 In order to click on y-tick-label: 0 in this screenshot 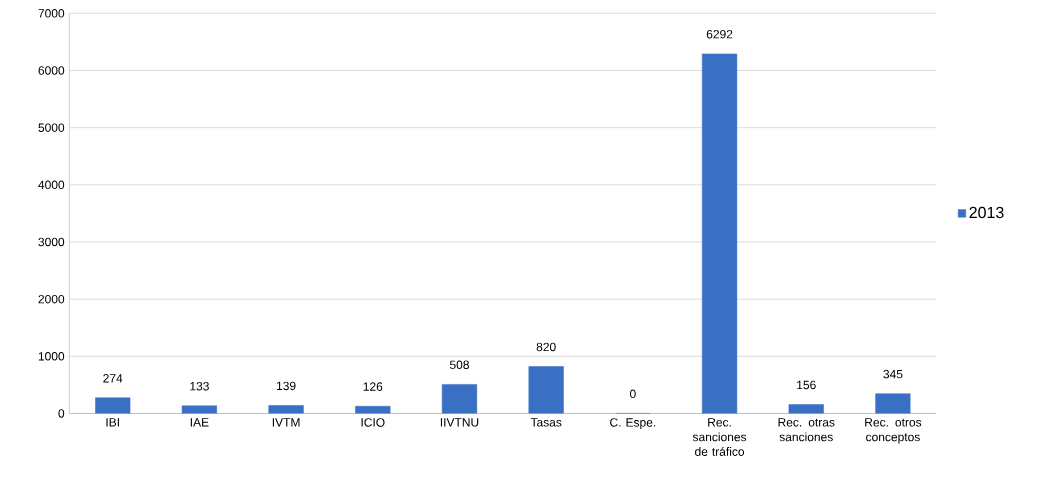, I will do `click(61, 413)`.